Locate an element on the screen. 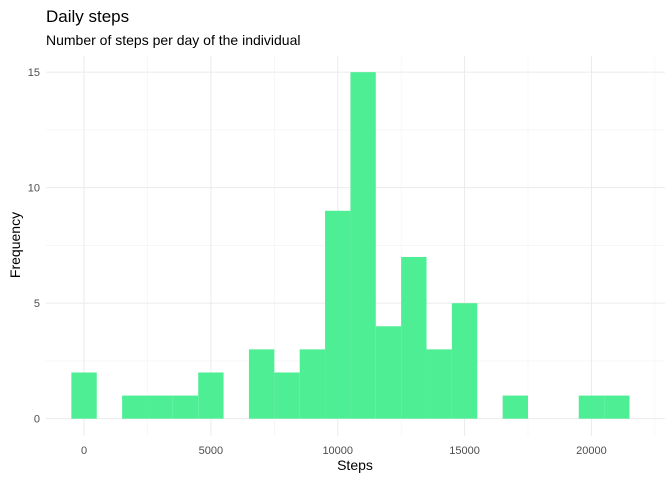  x-tick-label: 0 is located at coordinates (84, 451).